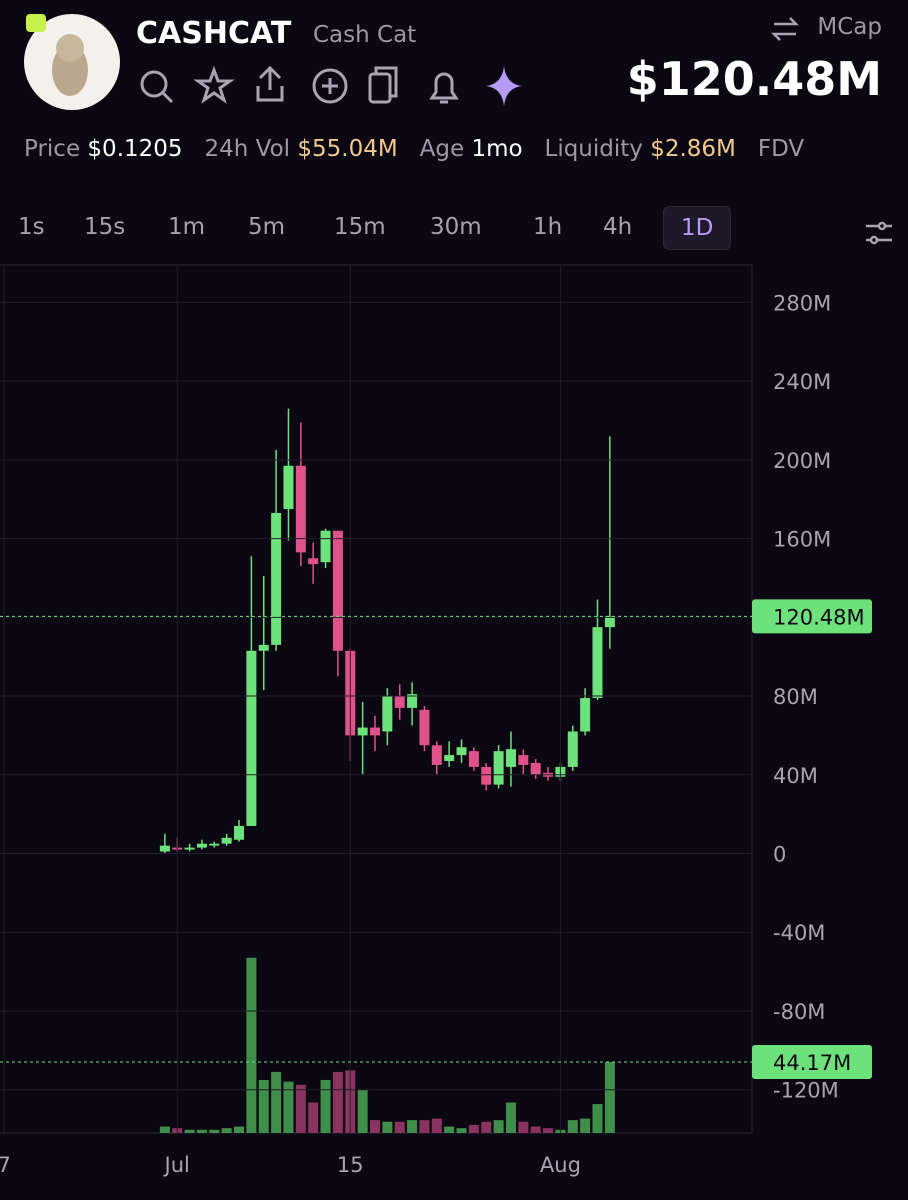 The image size is (908, 1200). I want to click on x-tick-label: Aug, so click(560, 1165).